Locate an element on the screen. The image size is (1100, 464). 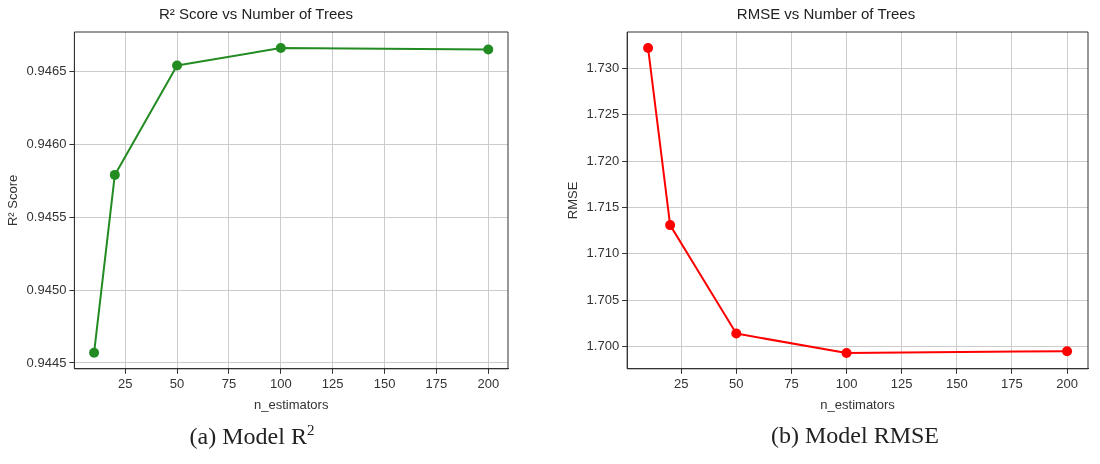
y-tick-label: 1.720 is located at coordinates (603, 160).